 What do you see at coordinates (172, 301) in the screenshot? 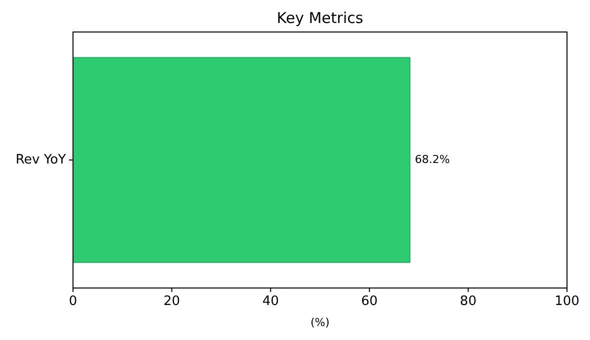
I see `x-tick-label: 20` at bounding box center [172, 301].